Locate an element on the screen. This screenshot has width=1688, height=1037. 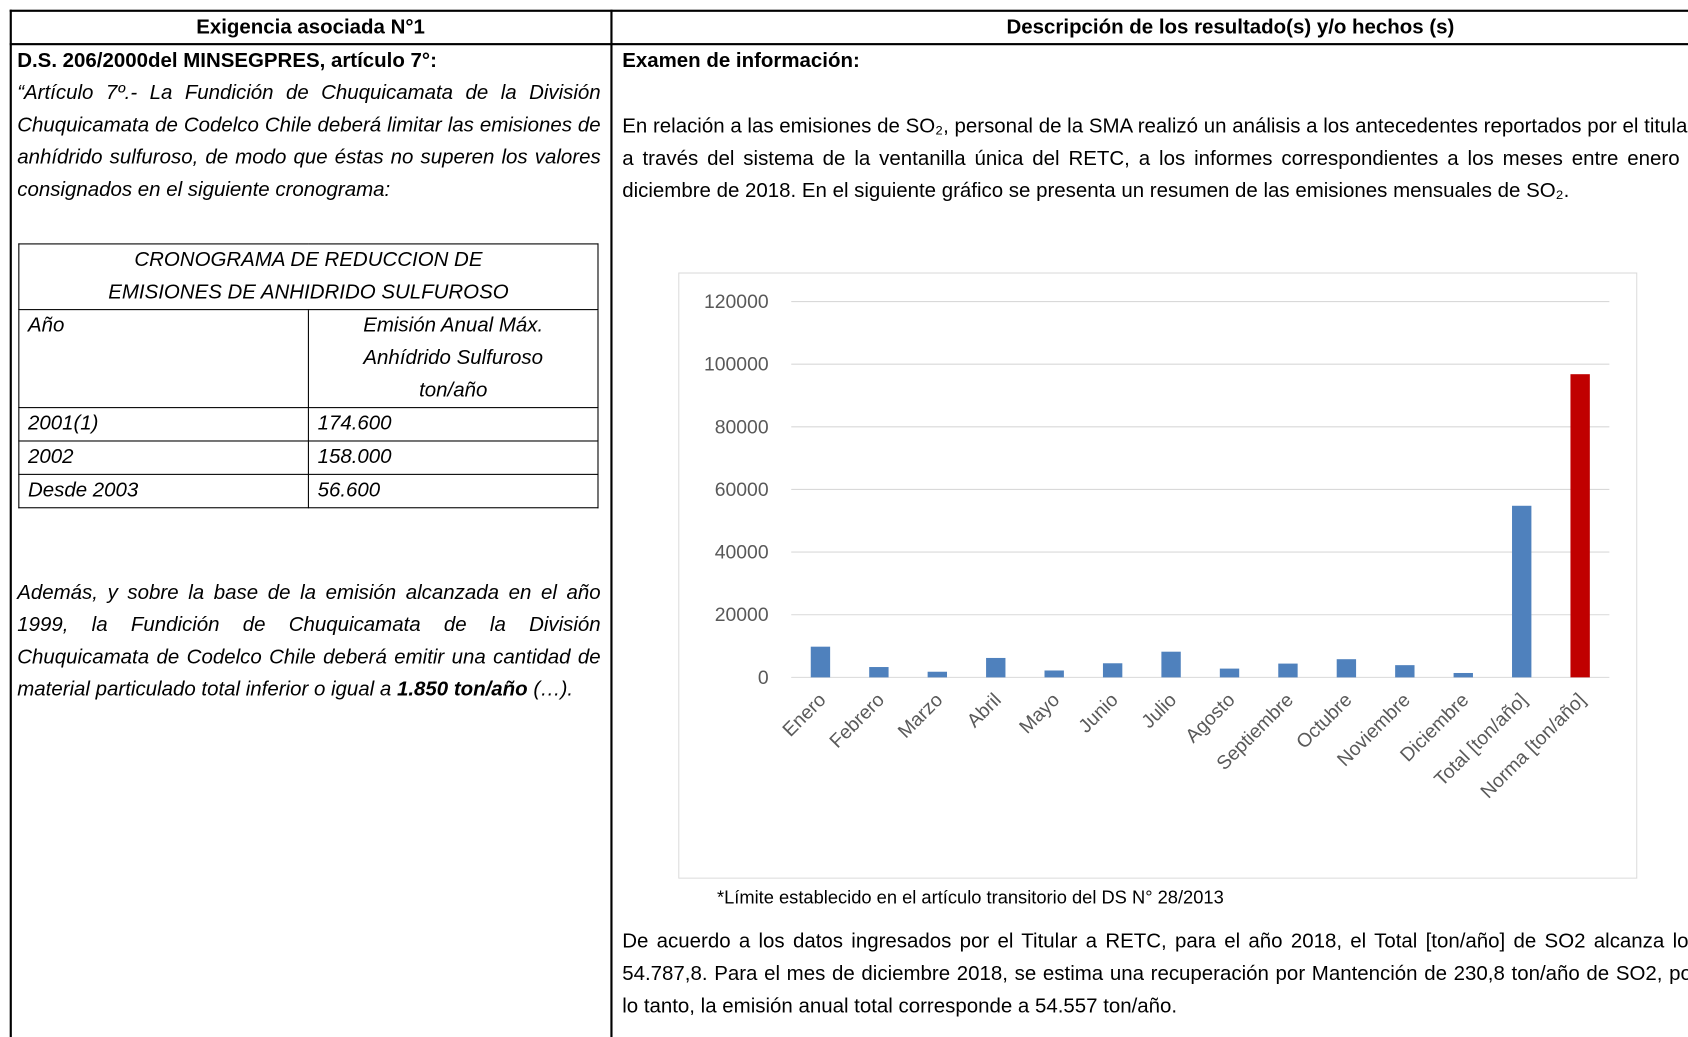
cell: 158.000 is located at coordinates (453, 457).